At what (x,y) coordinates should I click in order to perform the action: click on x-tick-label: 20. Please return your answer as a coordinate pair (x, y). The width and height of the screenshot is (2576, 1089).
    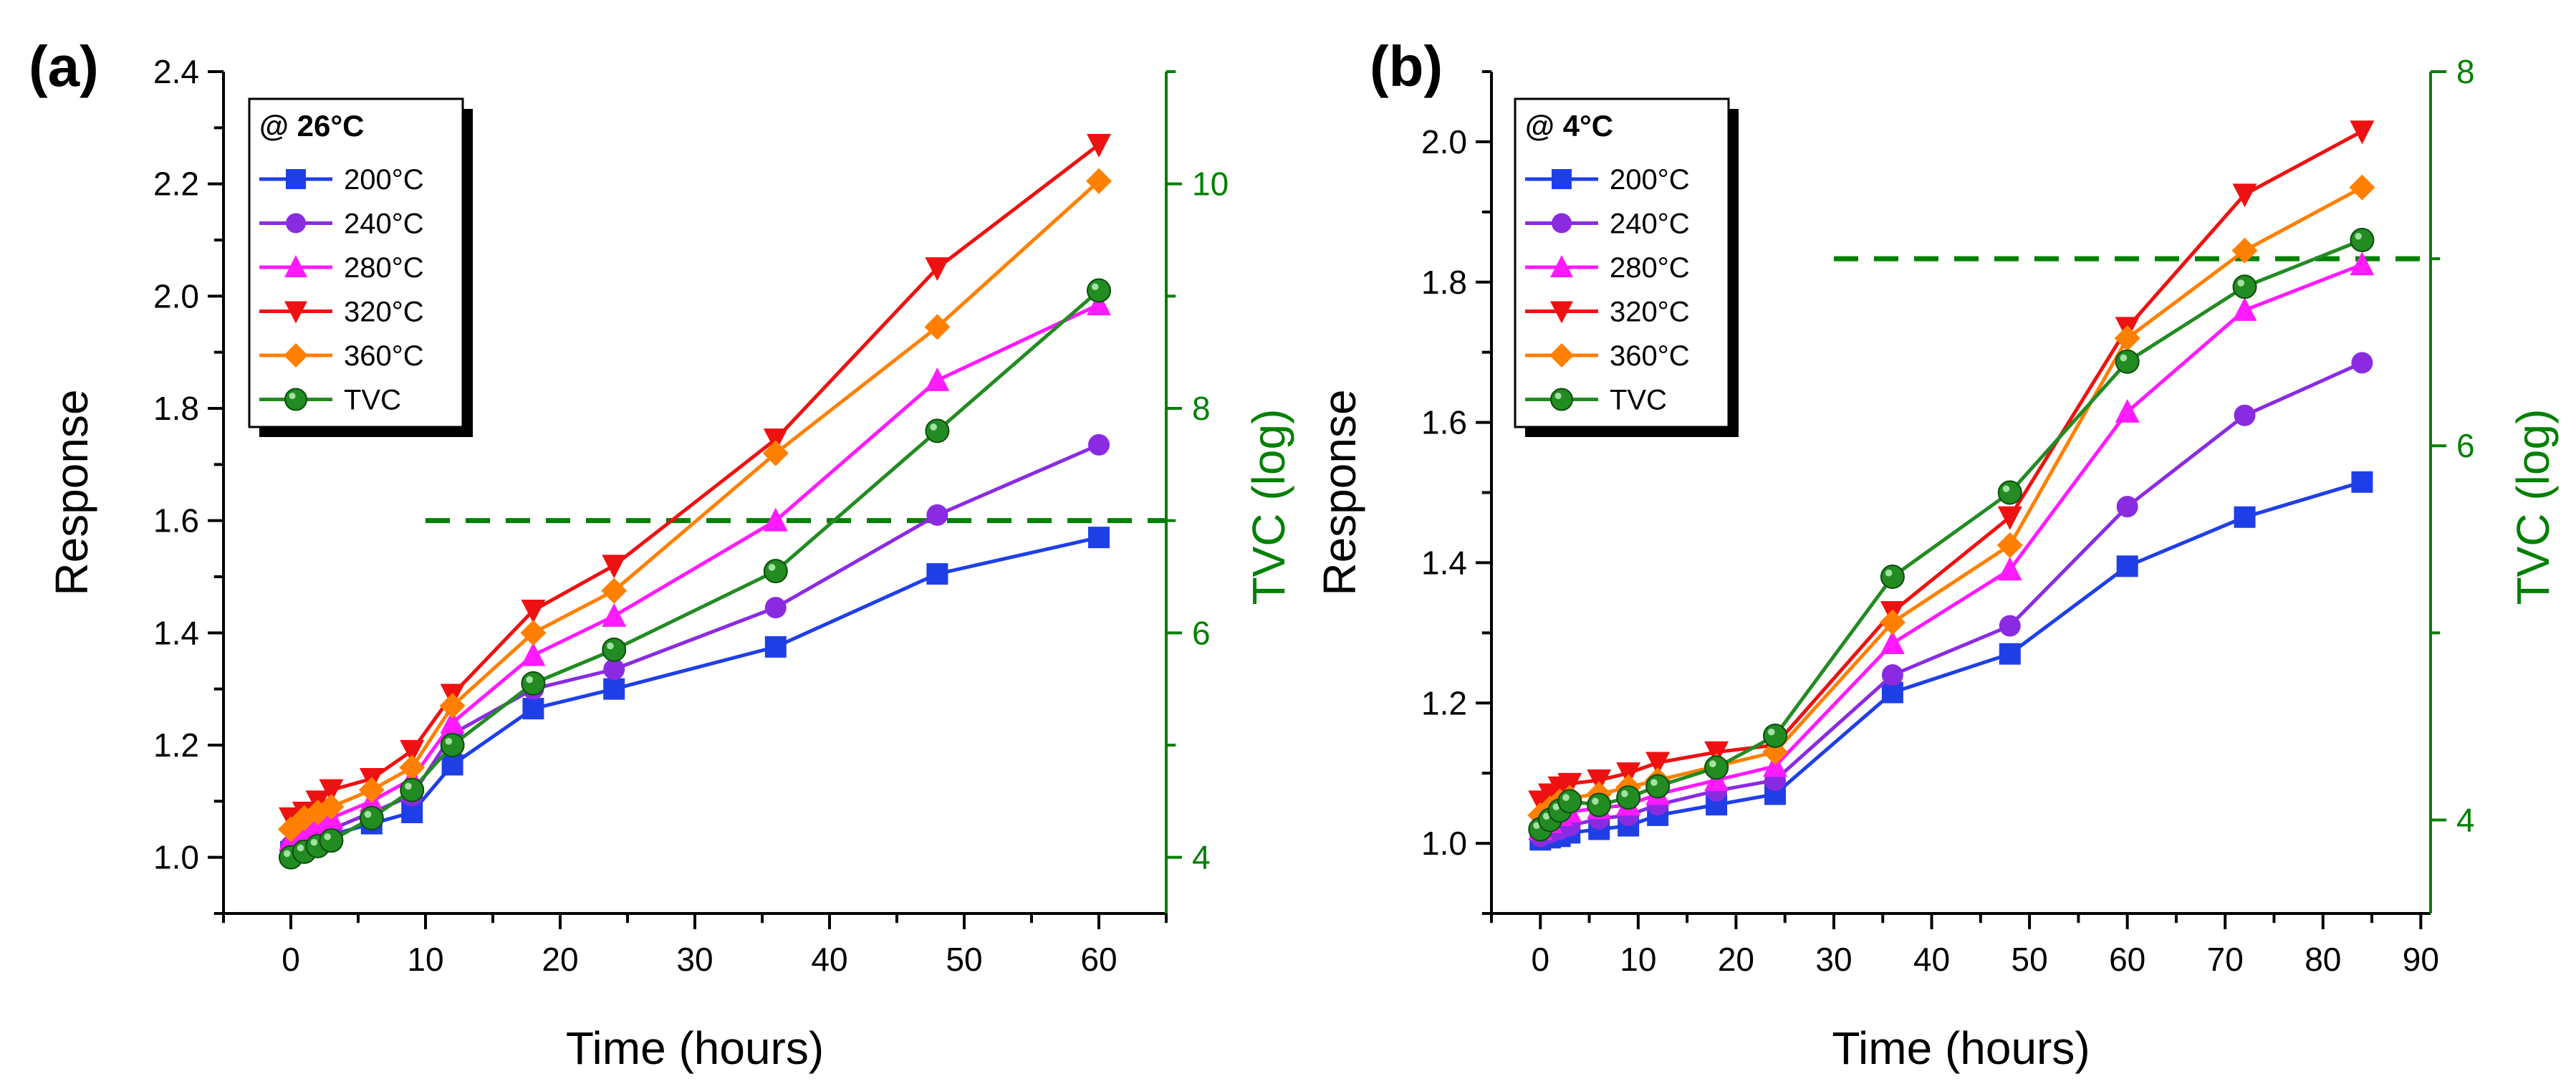
    Looking at the image, I should click on (1736, 959).